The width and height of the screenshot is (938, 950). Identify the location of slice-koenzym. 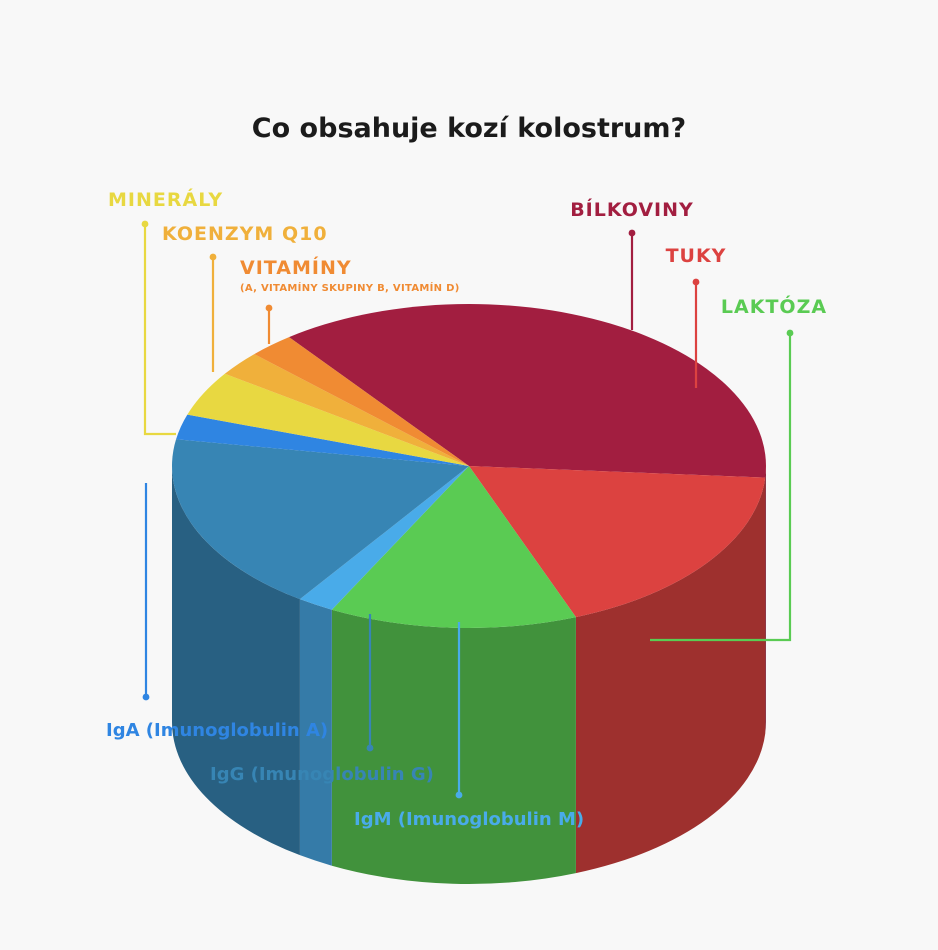
(346, 410).